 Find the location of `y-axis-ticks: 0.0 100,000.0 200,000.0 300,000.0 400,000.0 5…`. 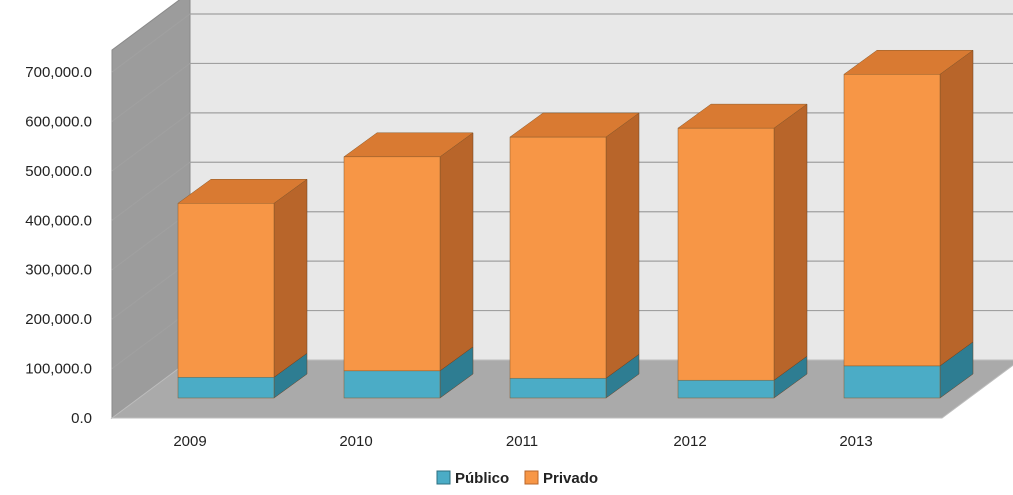

y-axis-ticks: 0.0 100,000.0 200,000.0 300,000.0 400,000.0 5… is located at coordinates (58, 245).